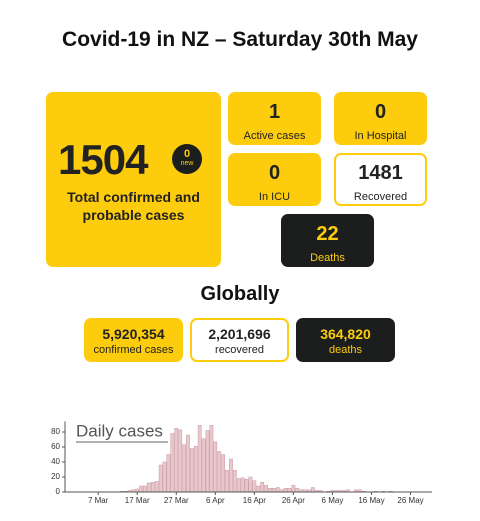 Image resolution: width=480 pixels, height=521 pixels. I want to click on x-tick-label: 6 Apr, so click(215, 500).